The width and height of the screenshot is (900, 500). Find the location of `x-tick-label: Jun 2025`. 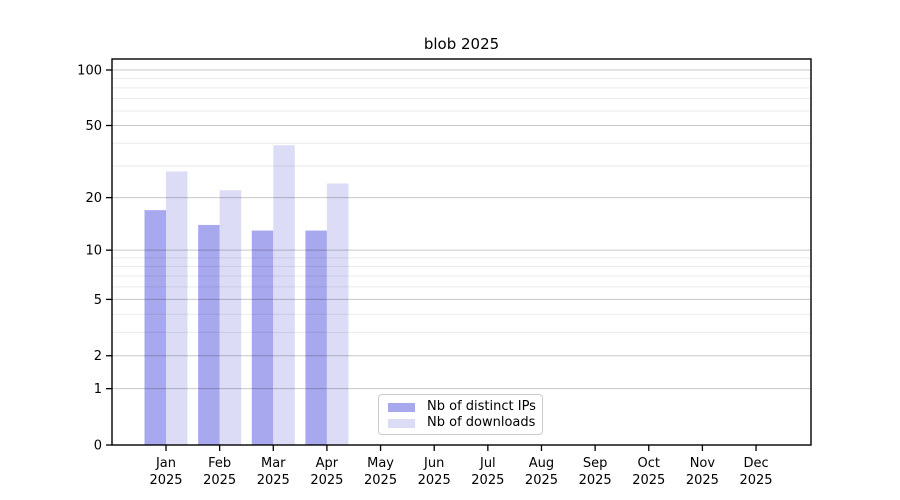

x-tick-label: Jun 2025 is located at coordinates (434, 472).